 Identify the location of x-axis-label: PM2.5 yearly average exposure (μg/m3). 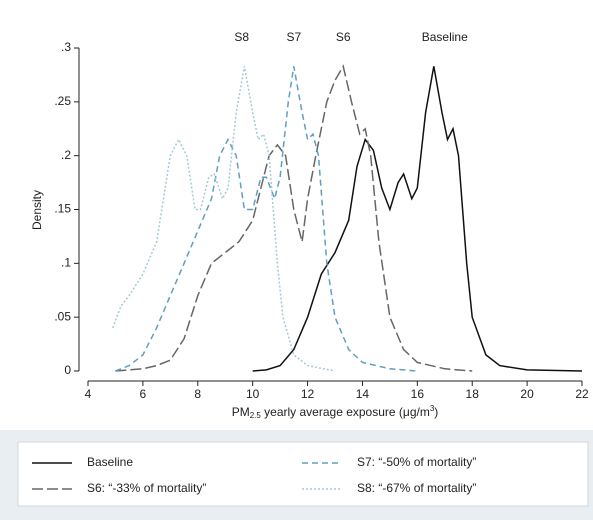
(335, 412).